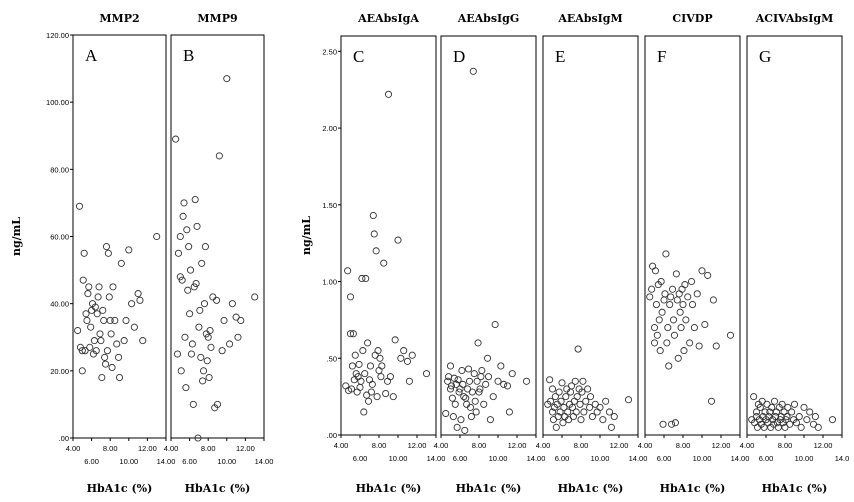 This screenshot has height=502, width=854. I want to click on x-tick-label: 8.00, so click(208, 448).